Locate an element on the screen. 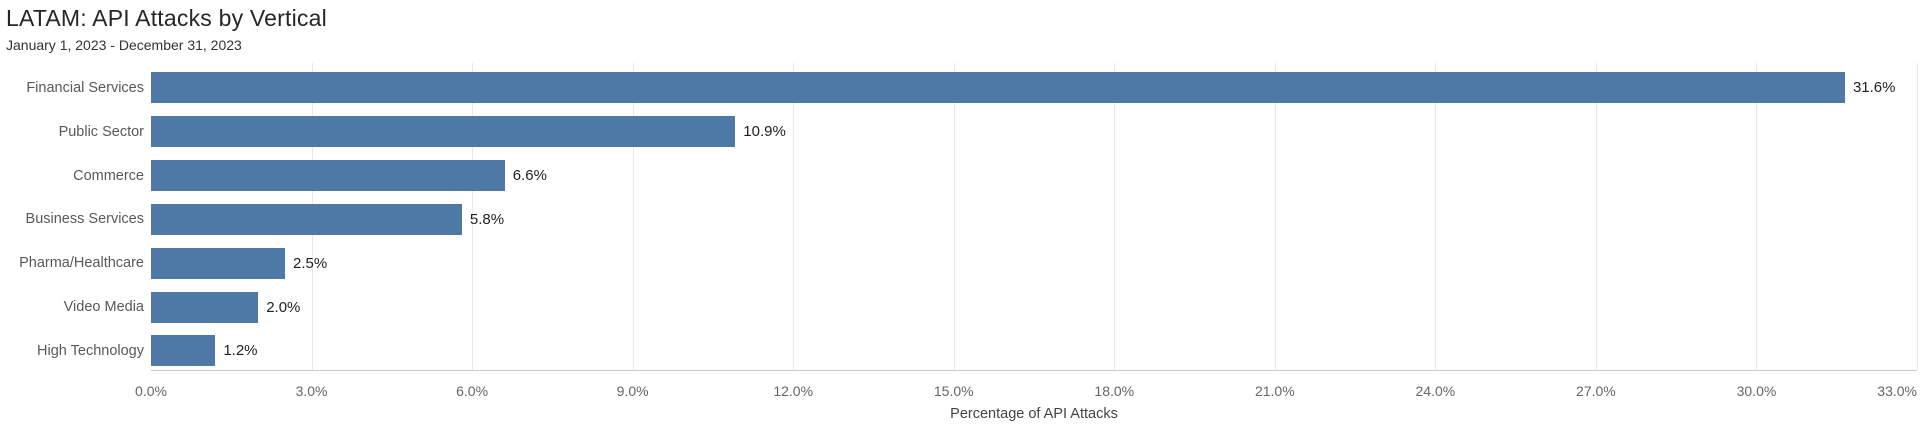 The height and width of the screenshot is (434, 1920). x-tick-label: 9.0% is located at coordinates (632, 391).